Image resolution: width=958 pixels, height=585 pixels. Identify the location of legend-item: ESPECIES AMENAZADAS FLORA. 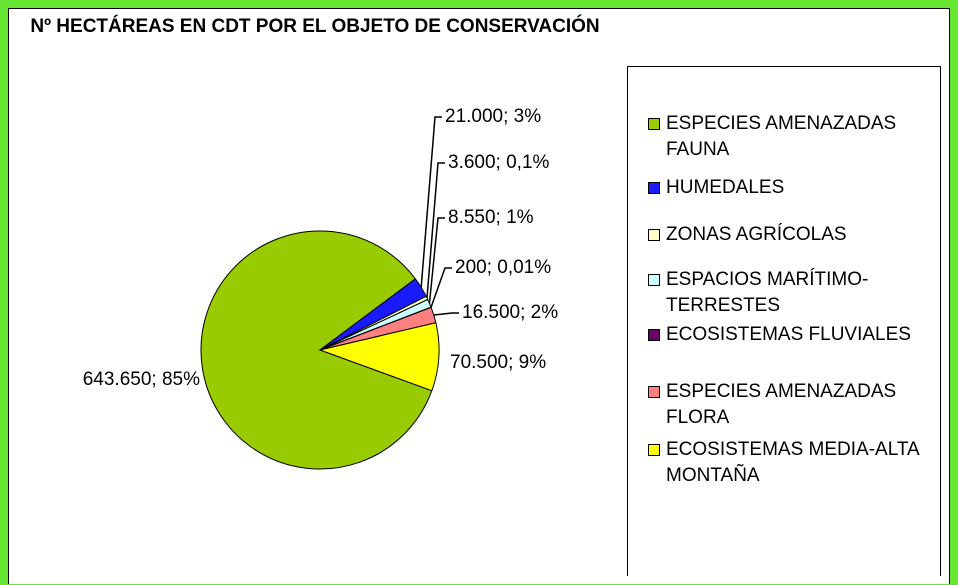
(800, 405).